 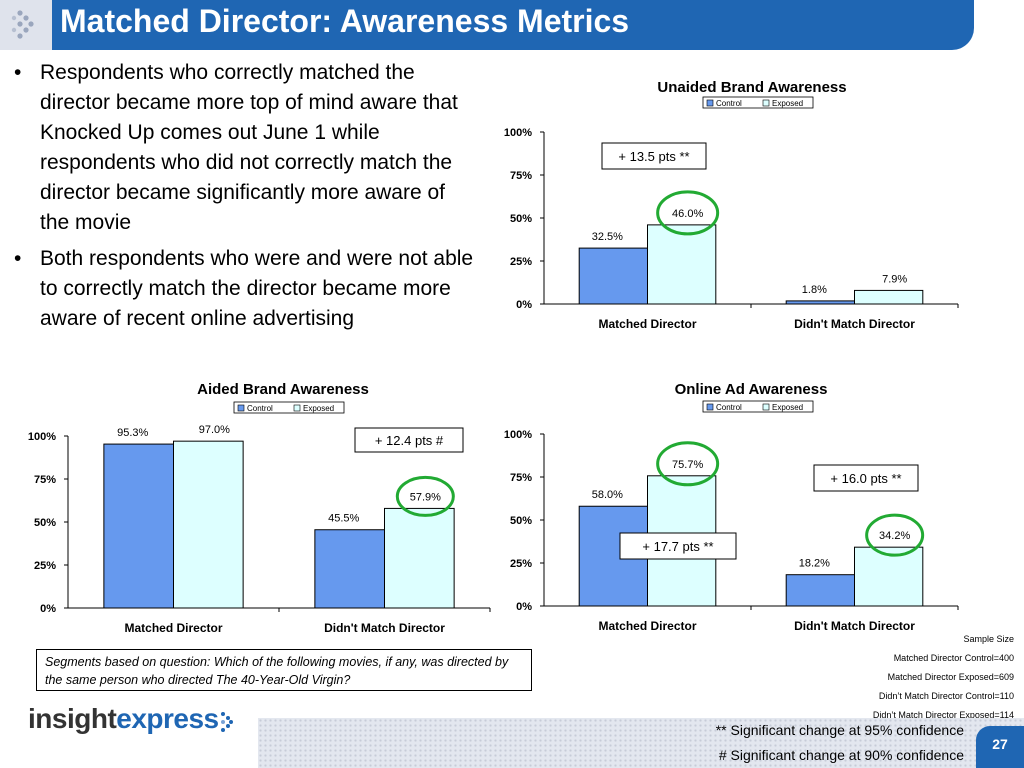 I want to click on data-label: 7.9%, so click(x=894, y=279).